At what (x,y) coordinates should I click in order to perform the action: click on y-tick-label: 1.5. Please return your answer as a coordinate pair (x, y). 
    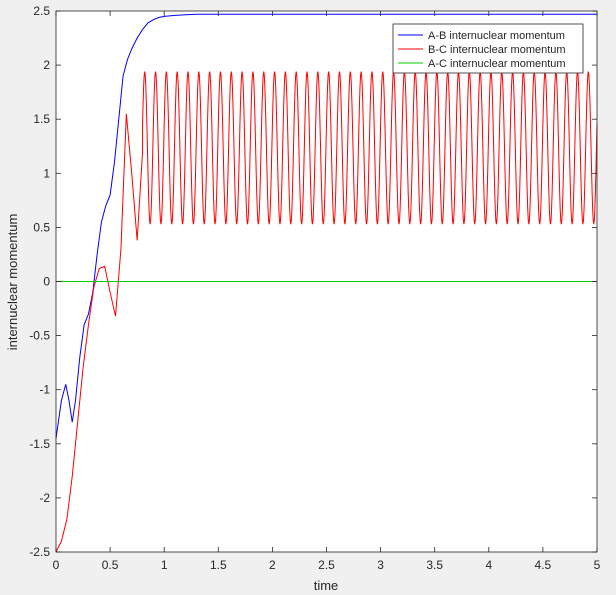
    Looking at the image, I should click on (41, 119).